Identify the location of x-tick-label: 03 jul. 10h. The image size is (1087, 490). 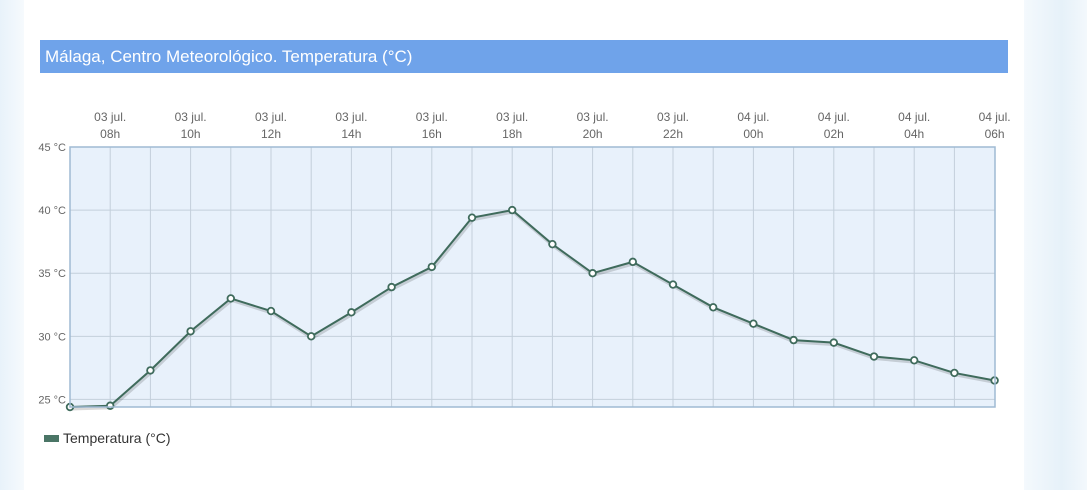
(191, 125).